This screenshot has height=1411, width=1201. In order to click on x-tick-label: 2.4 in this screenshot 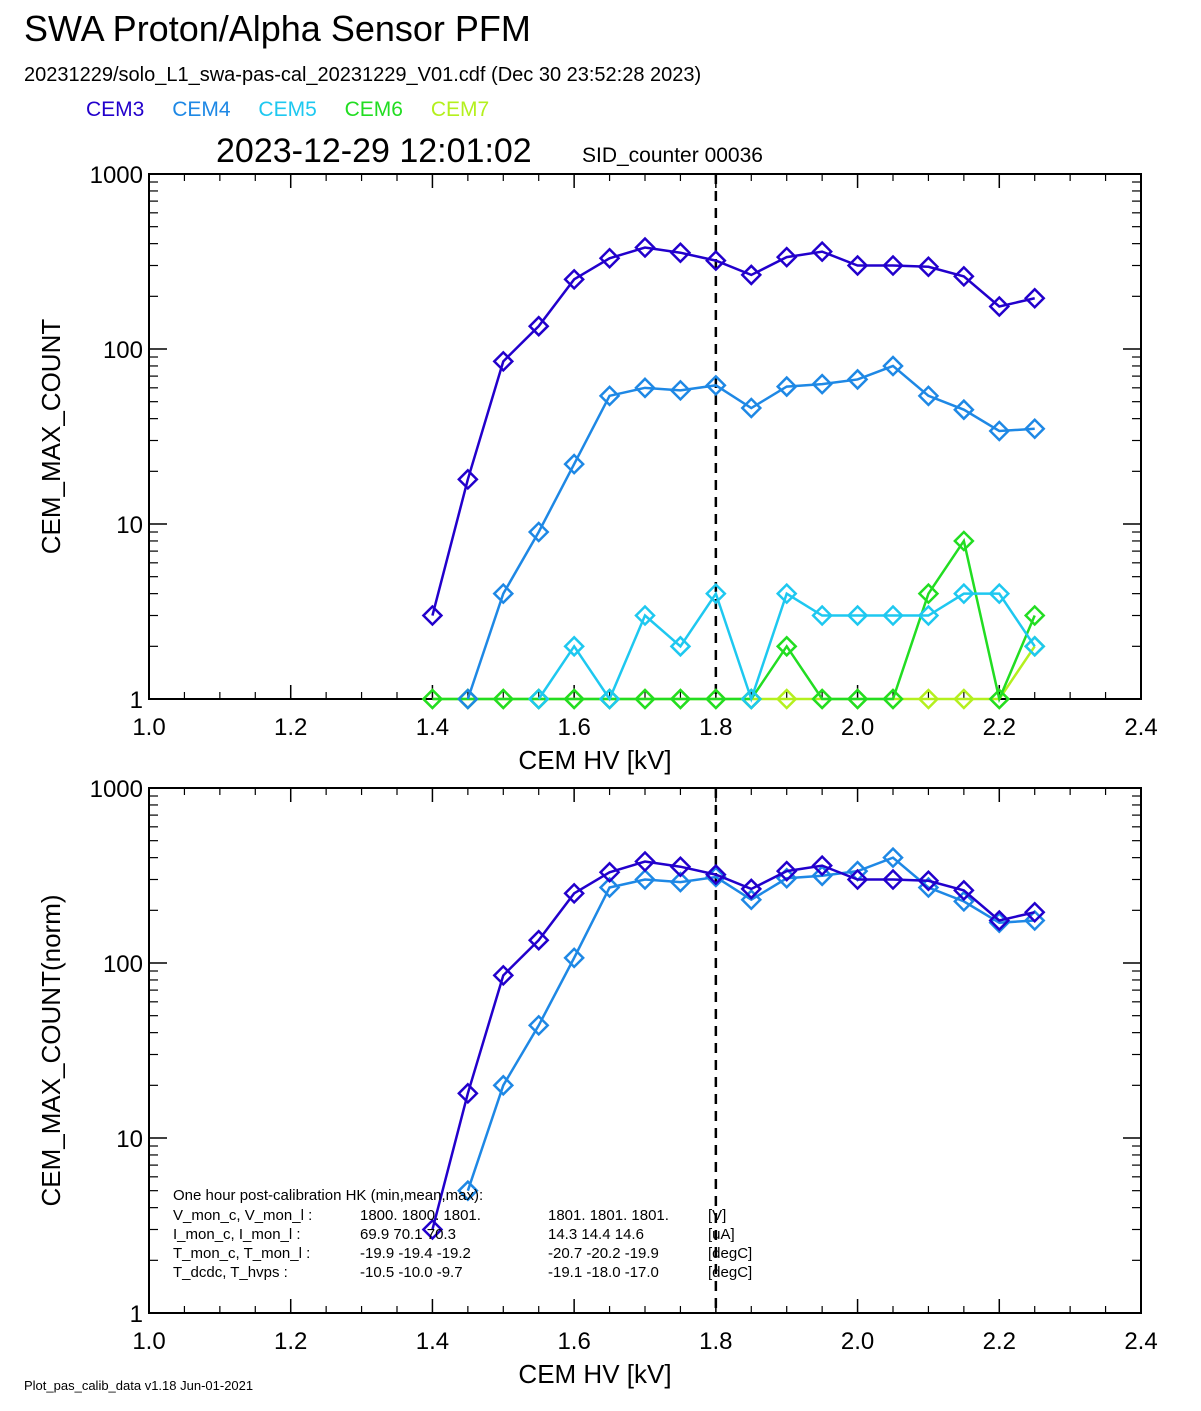, I will do `click(1140, 1341)`.